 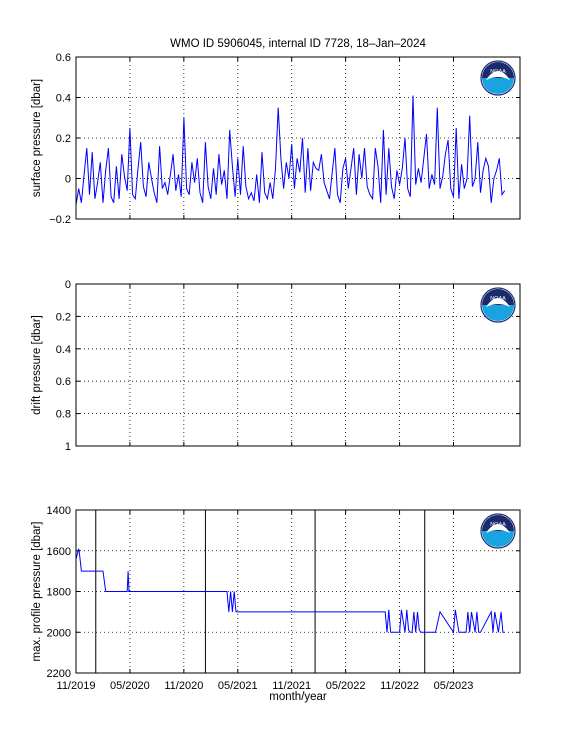 I want to click on y-tick-label: 2200, so click(x=59, y=674).